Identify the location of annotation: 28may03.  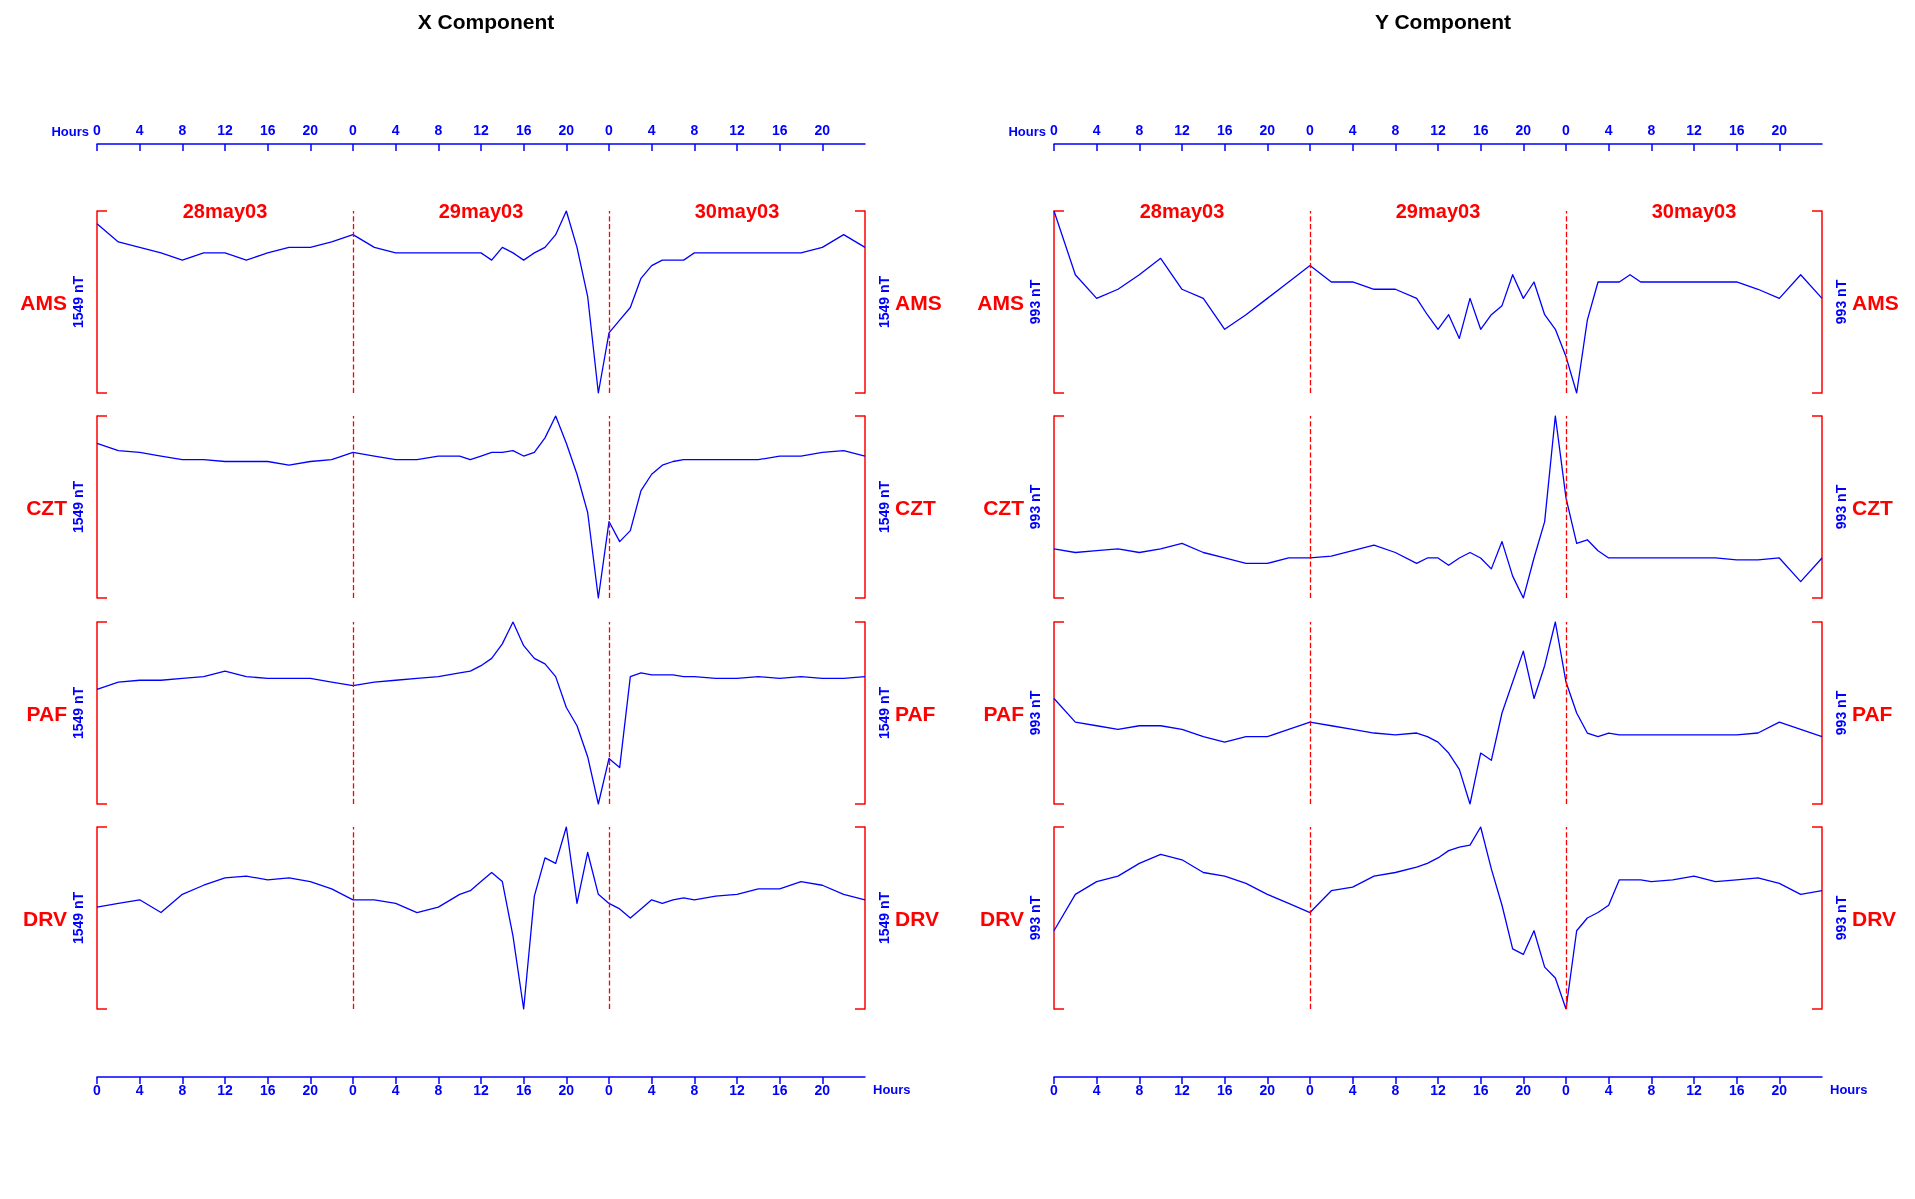
(1182, 211).